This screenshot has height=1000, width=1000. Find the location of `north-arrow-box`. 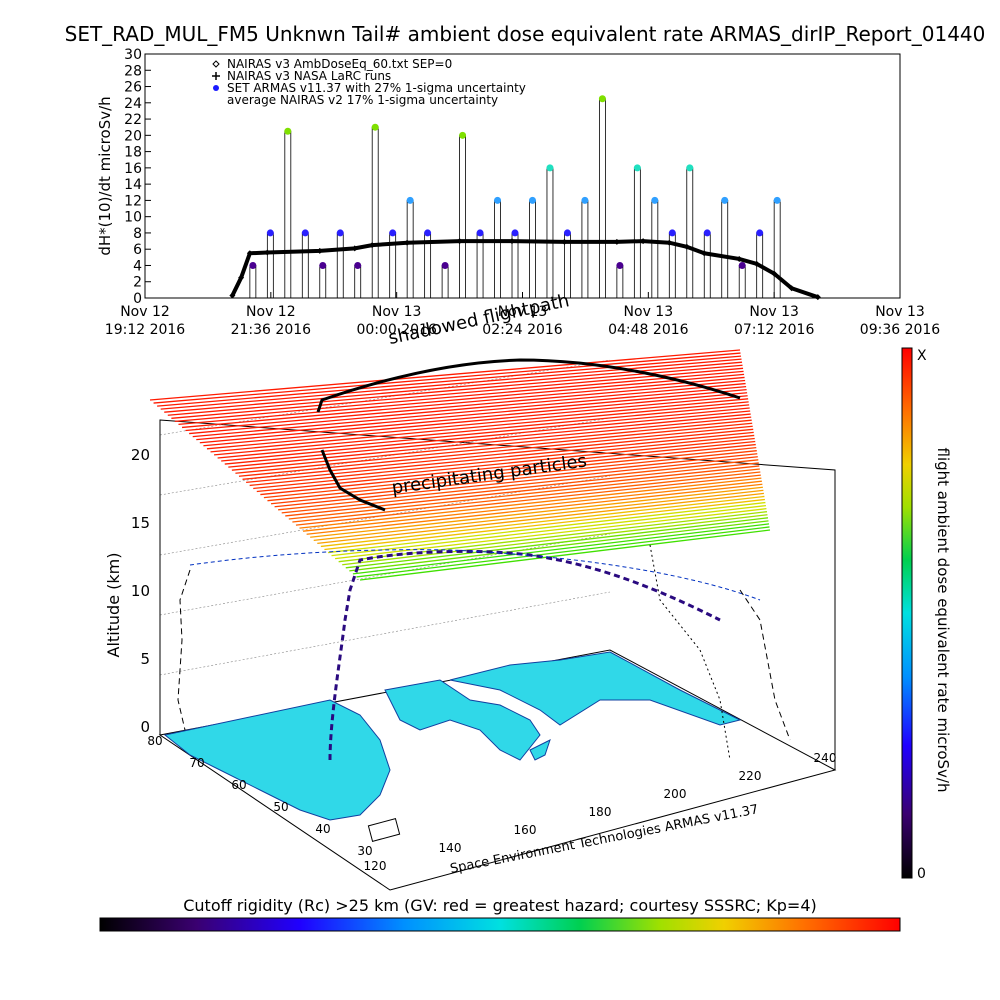

north-arrow-box is located at coordinates (384, 830).